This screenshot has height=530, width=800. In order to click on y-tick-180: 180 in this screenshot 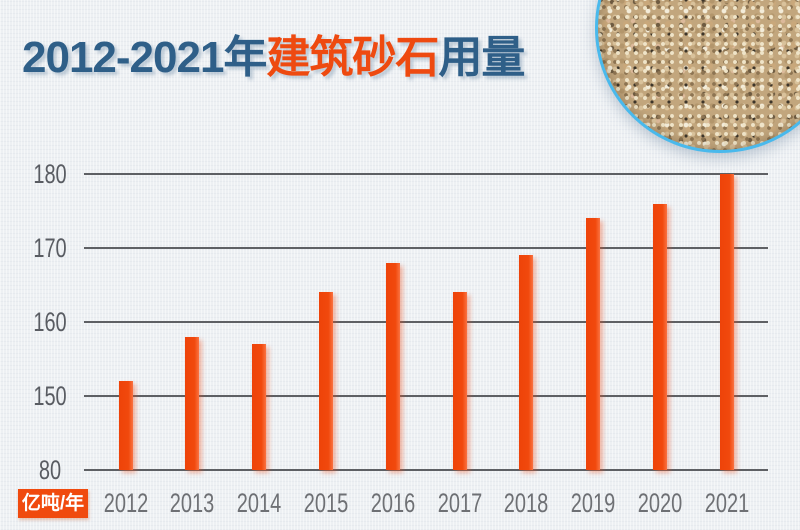, I will do `click(50, 174)`.